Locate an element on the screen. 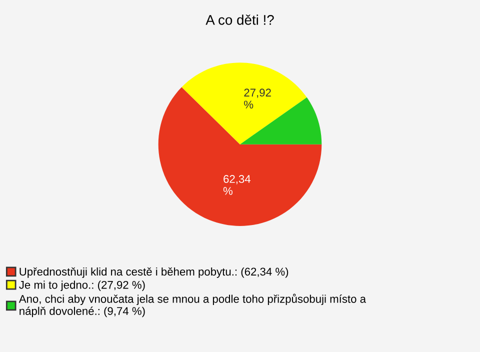 The image size is (480, 352). chart-title: A co děti !? is located at coordinates (240, 19).